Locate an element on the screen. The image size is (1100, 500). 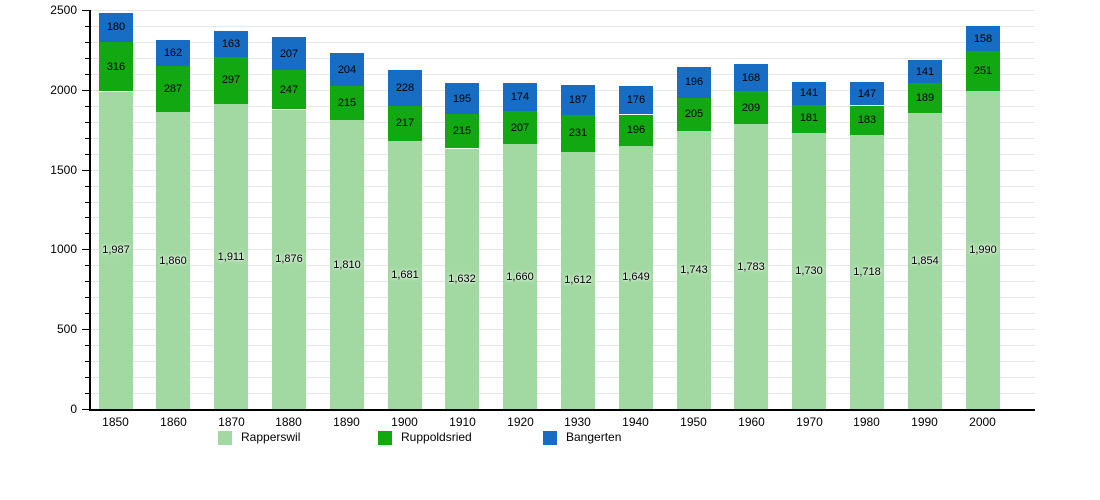
bar-value-label-bangerten: 195 is located at coordinates (462, 99).